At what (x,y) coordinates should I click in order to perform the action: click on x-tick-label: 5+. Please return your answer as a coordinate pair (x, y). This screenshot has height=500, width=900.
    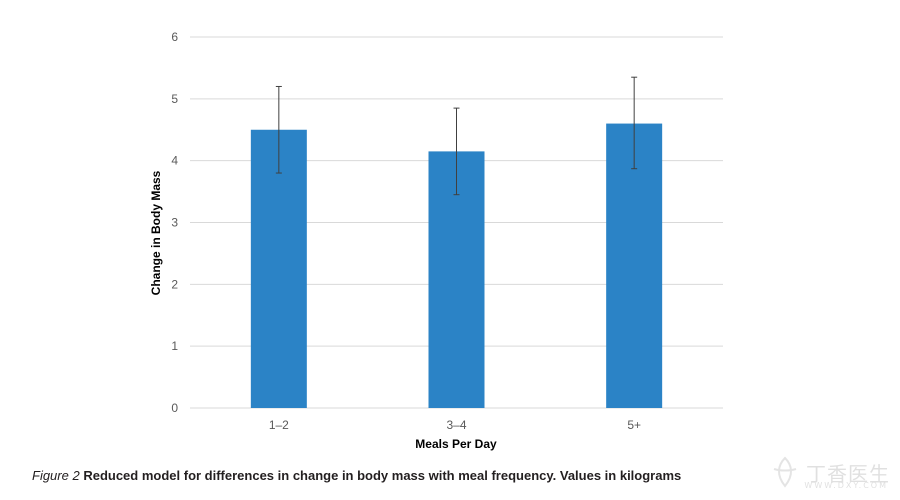
    Looking at the image, I should click on (634, 425).